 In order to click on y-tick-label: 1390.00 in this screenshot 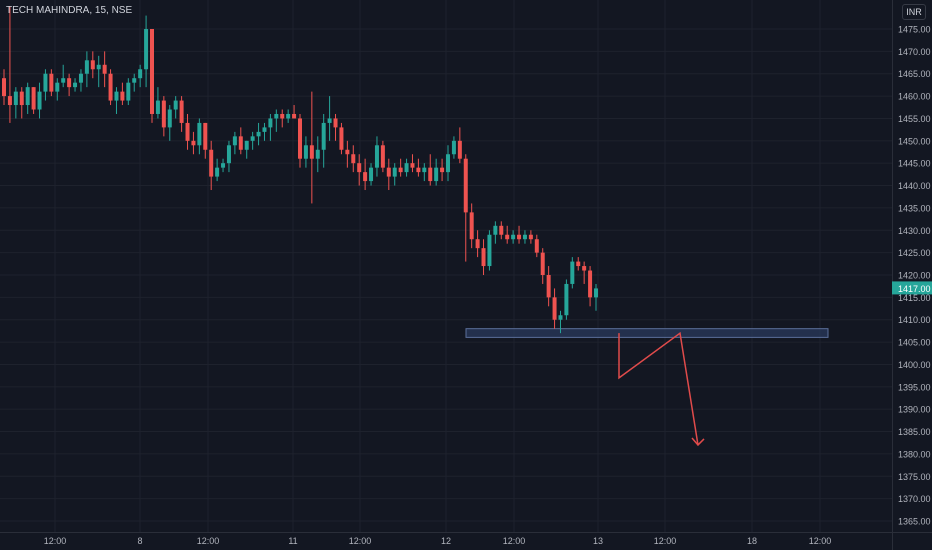, I will do `click(914, 410)`.